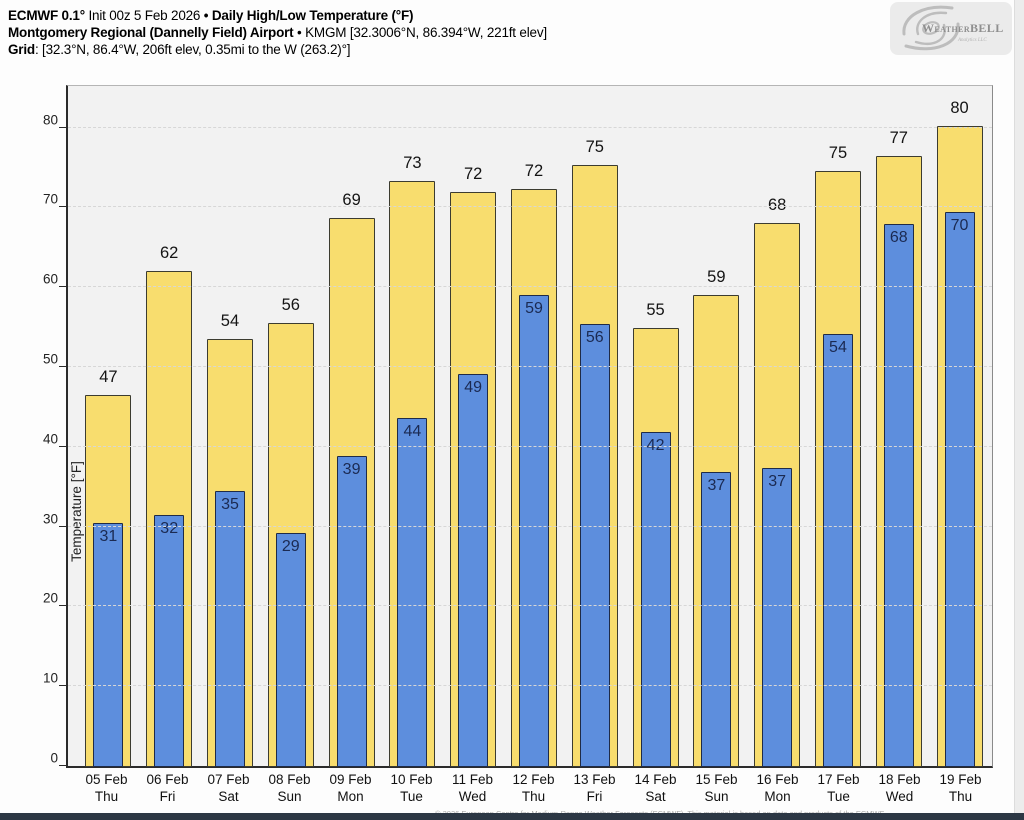 The image size is (1024, 820). What do you see at coordinates (594, 779) in the screenshot?
I see `x-axis-date: 13 Feb` at bounding box center [594, 779].